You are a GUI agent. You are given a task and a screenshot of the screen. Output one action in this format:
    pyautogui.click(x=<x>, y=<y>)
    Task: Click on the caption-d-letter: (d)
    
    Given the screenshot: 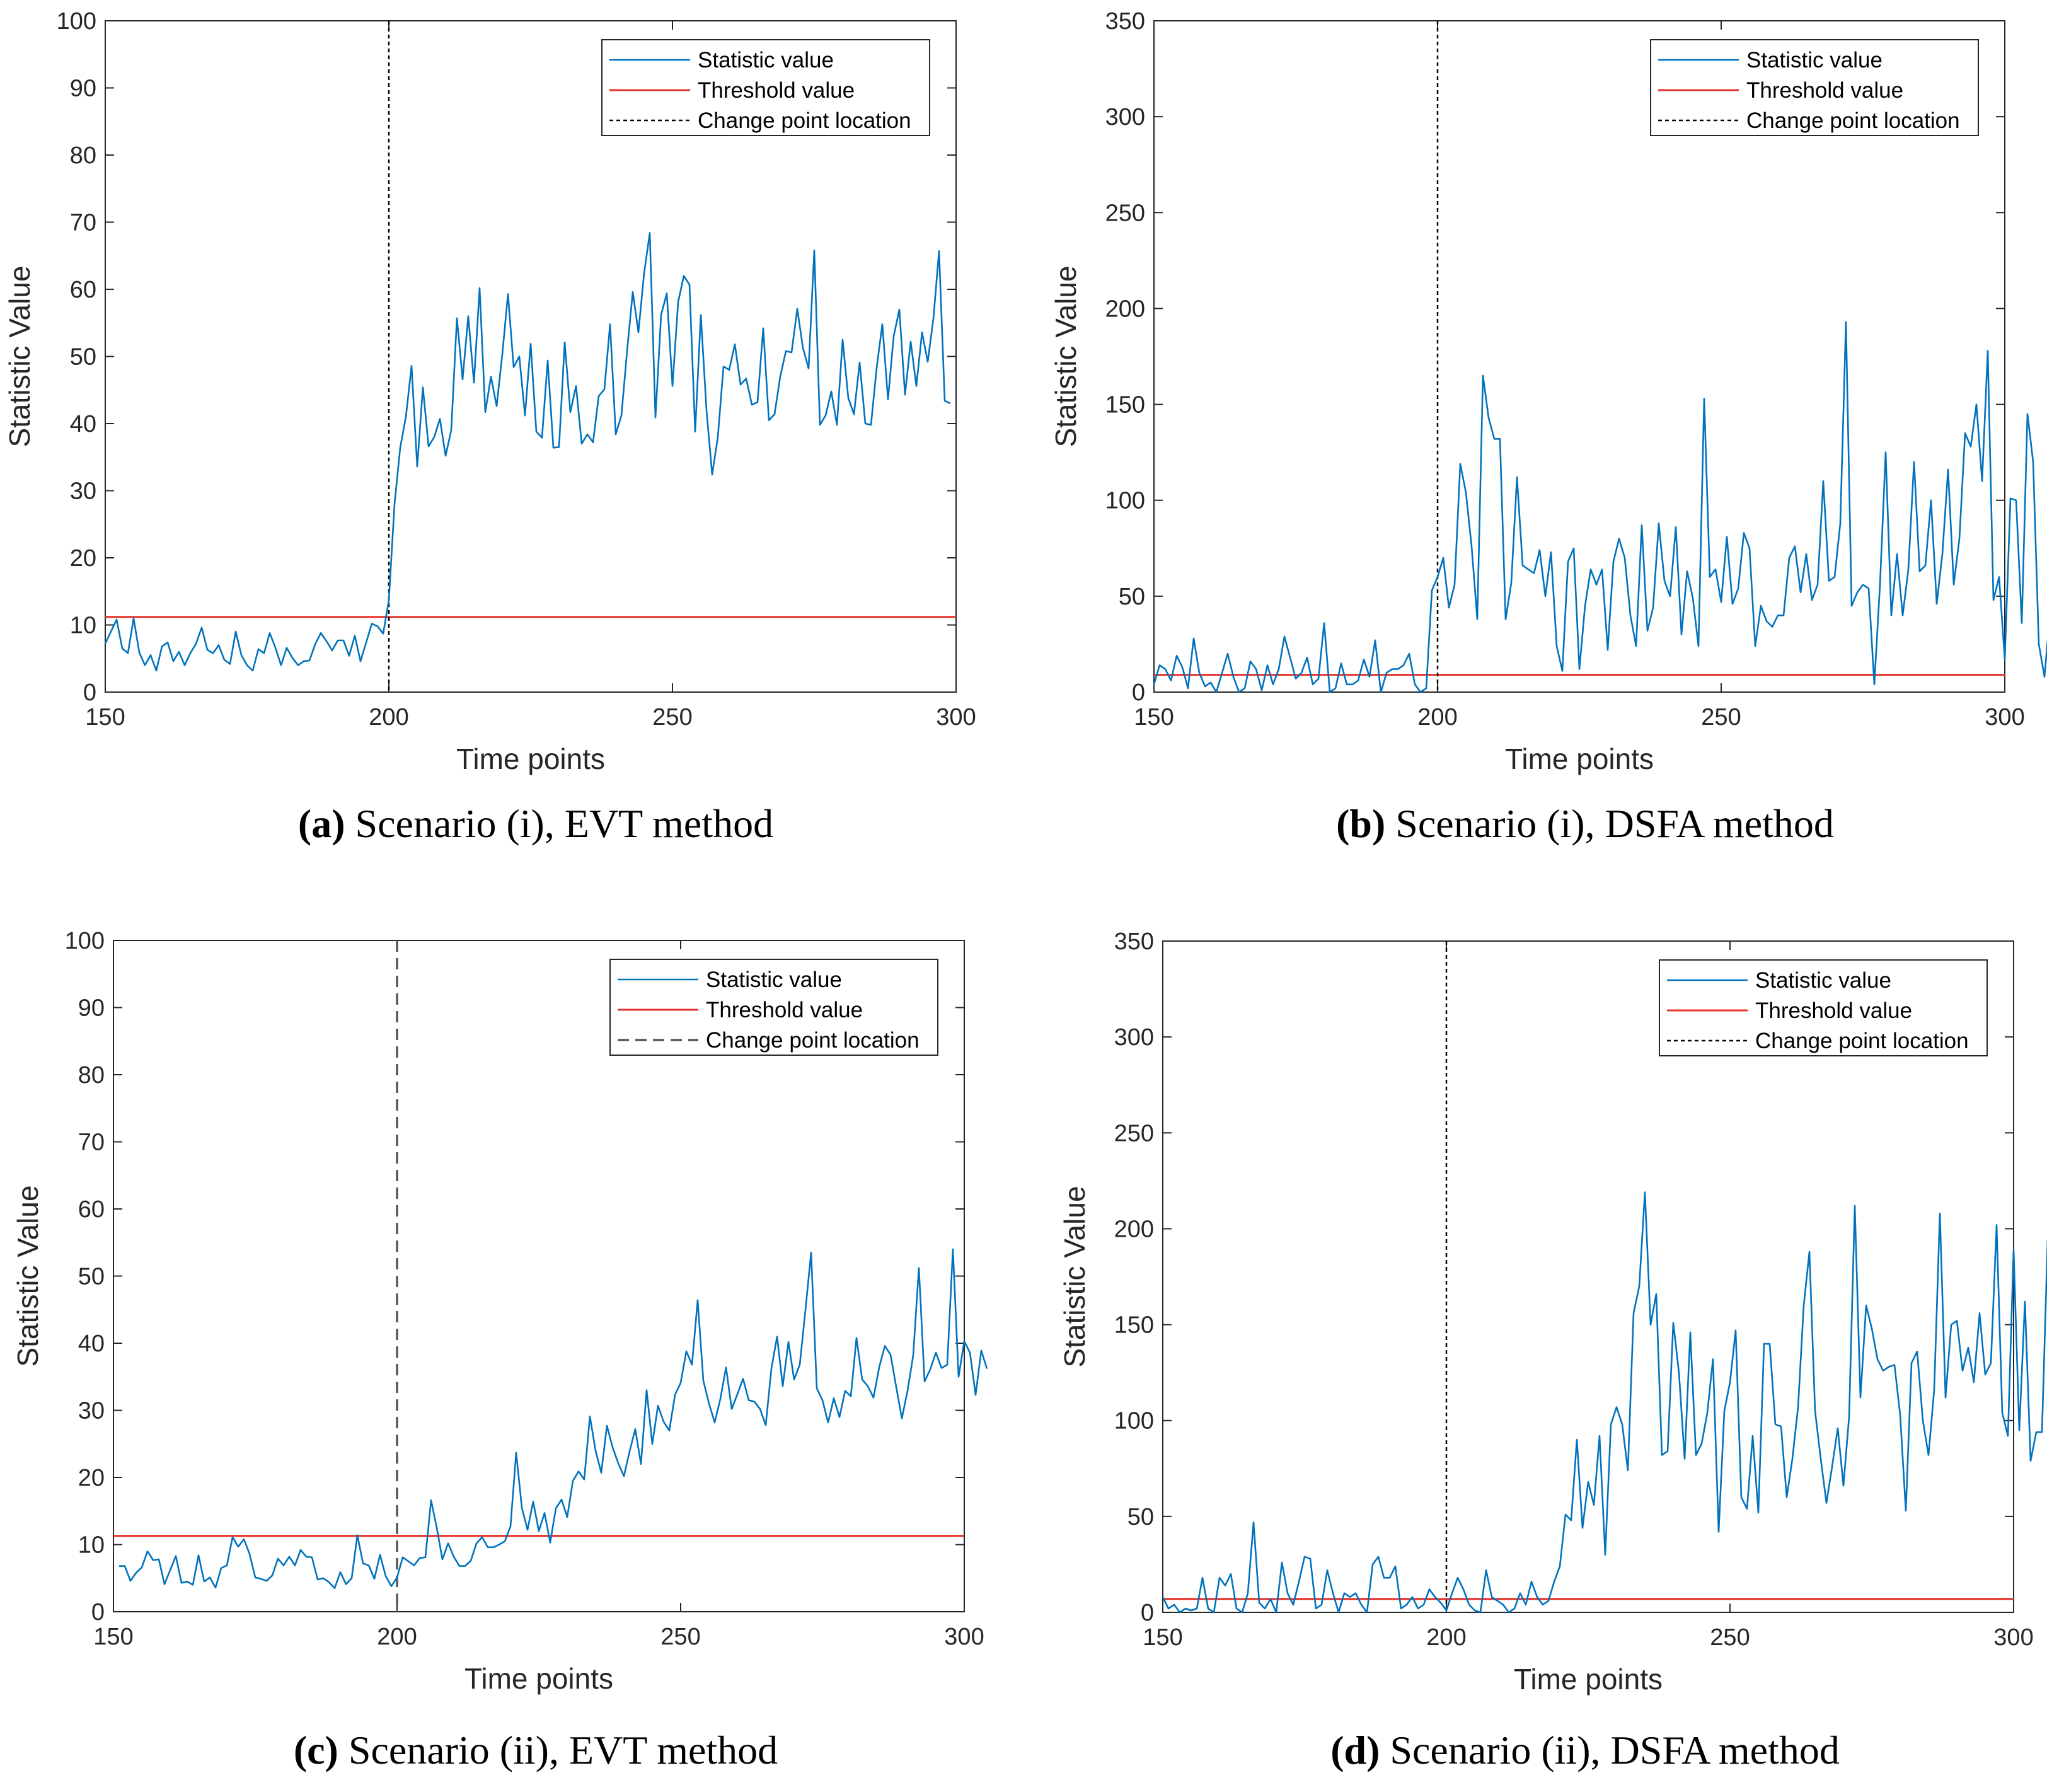 What is the action you would take?
    pyautogui.click(x=1355, y=1750)
    